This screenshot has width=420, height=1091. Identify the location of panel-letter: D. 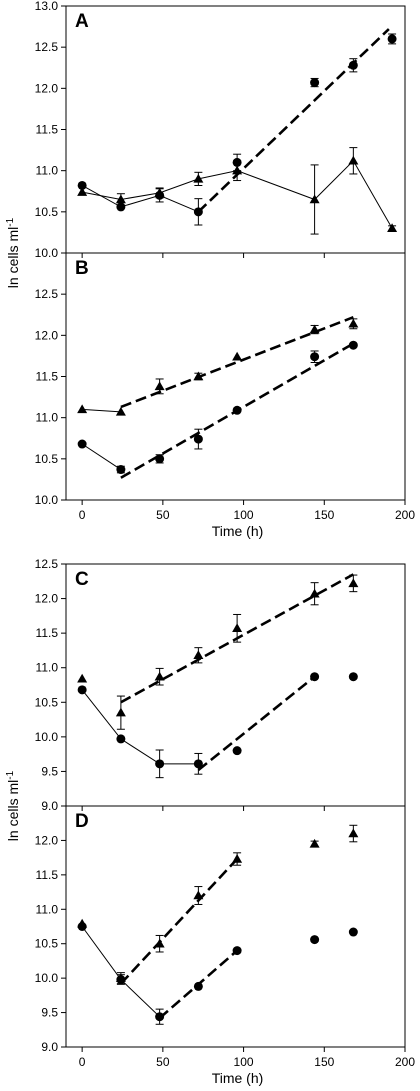
(82, 821).